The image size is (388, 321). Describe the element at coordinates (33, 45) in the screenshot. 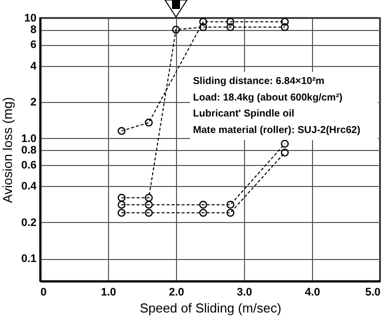

I see `y-tick-label: 6` at that location.